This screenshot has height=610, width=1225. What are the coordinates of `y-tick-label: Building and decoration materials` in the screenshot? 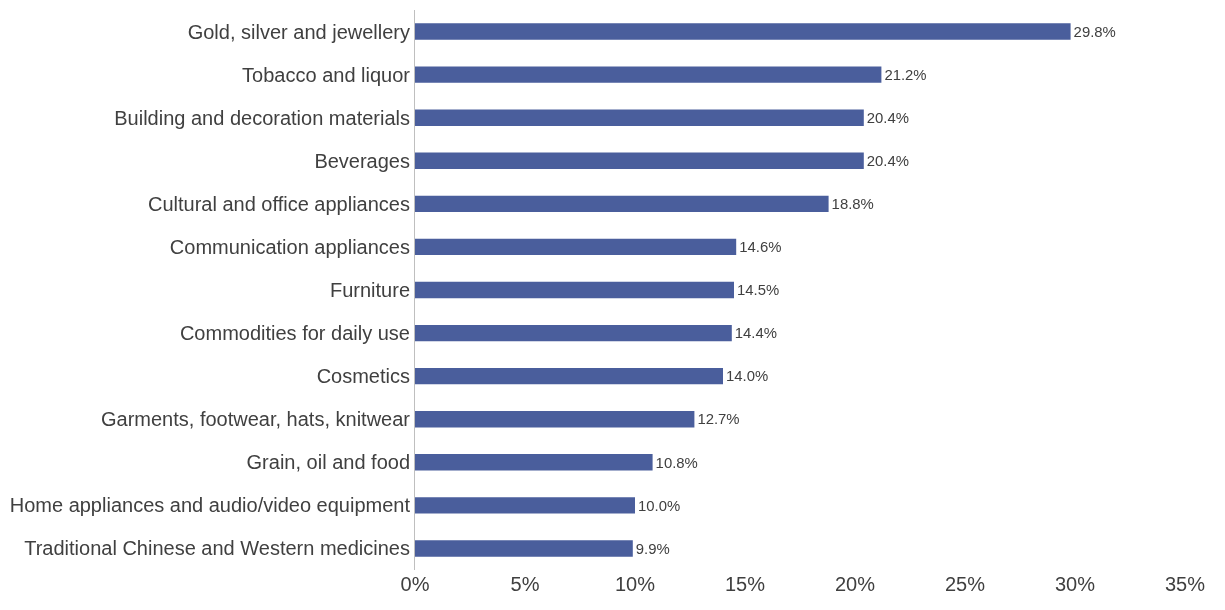 It's located at (262, 117).